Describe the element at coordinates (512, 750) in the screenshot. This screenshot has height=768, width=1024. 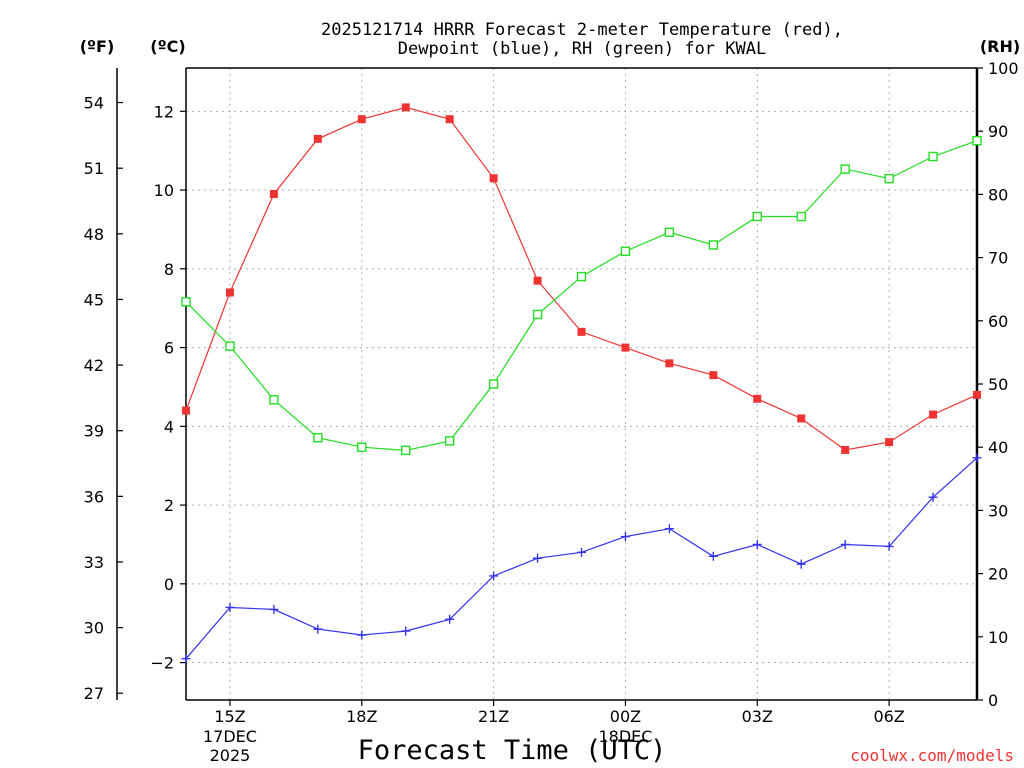
I see `x-axis-title: Forecast Time (UTC)` at that location.